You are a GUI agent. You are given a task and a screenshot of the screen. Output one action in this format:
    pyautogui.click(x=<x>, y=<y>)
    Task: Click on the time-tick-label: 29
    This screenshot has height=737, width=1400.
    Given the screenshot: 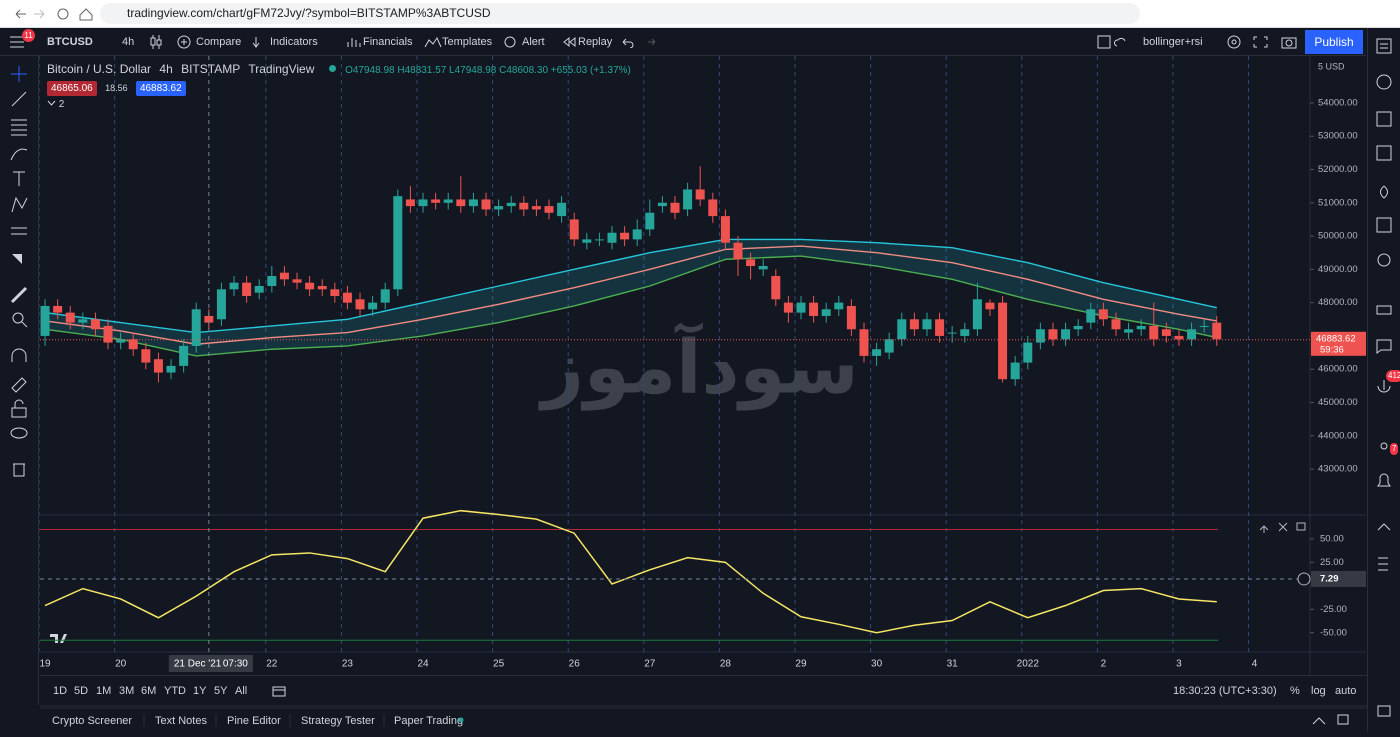 What is the action you would take?
    pyautogui.click(x=801, y=664)
    